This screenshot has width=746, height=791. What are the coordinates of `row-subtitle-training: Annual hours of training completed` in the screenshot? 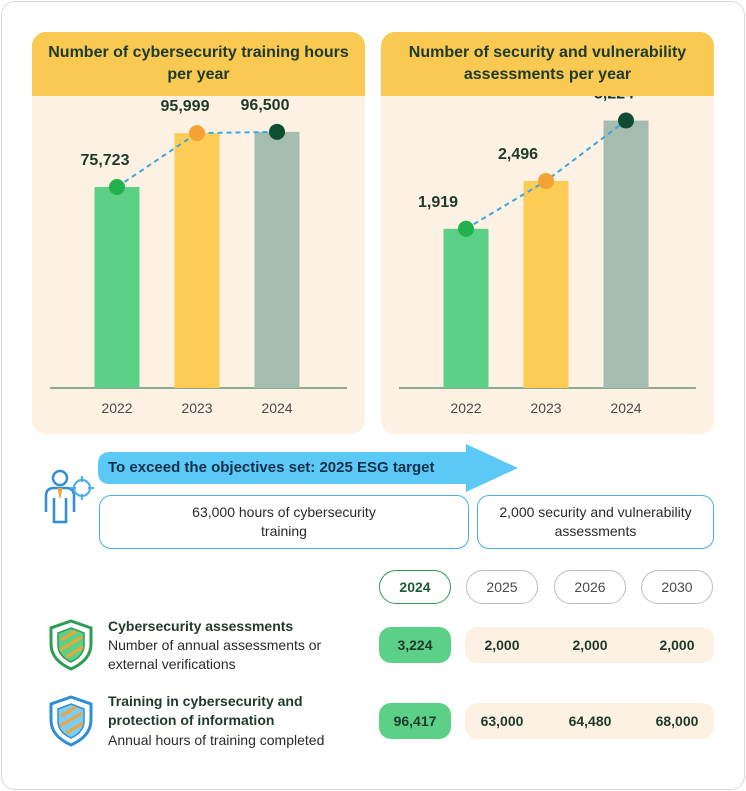 It's located at (216, 740).